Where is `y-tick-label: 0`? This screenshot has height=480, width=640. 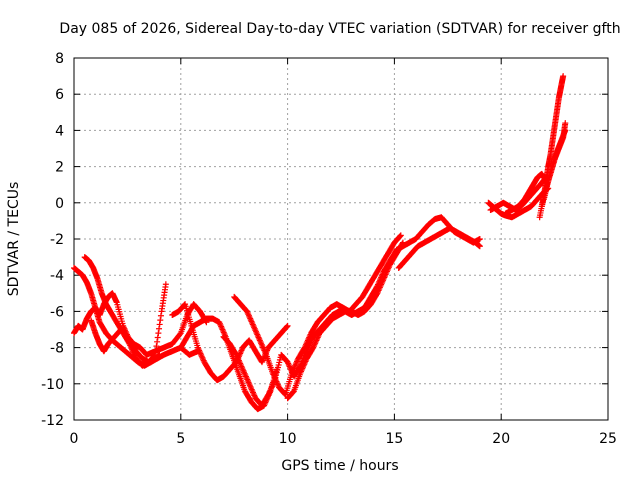
y-tick-label: 0 is located at coordinates (59, 204).